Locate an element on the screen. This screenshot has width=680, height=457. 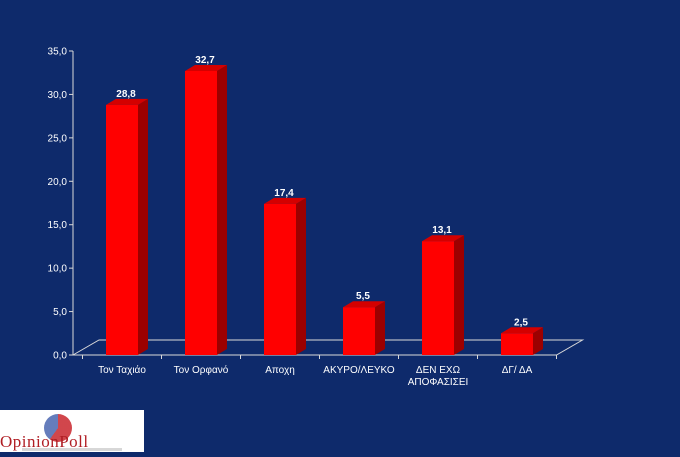
y-tick-label: 15,0 is located at coordinates (58, 225).